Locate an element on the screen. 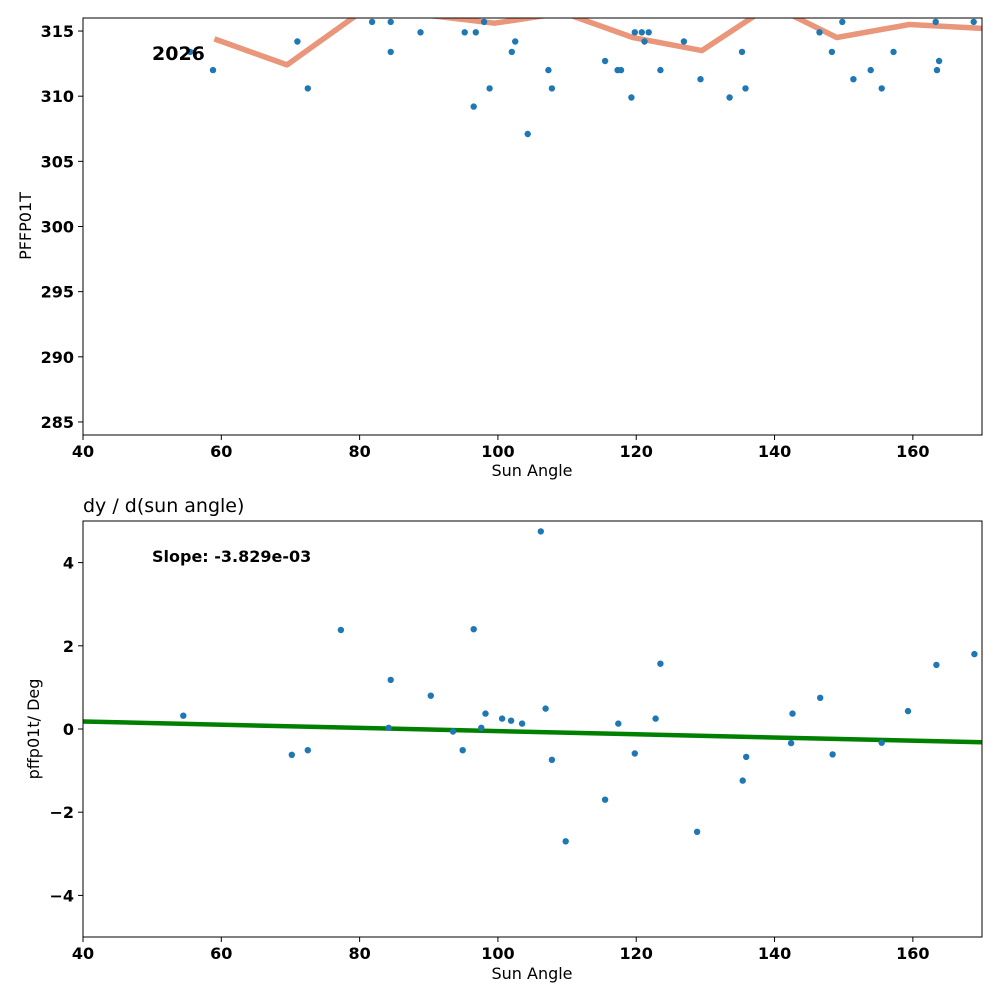 Image resolution: width=1000 pixels, height=1000 pixels. top-chart-y-axis-label: PFFP01T is located at coordinates (25, 226).